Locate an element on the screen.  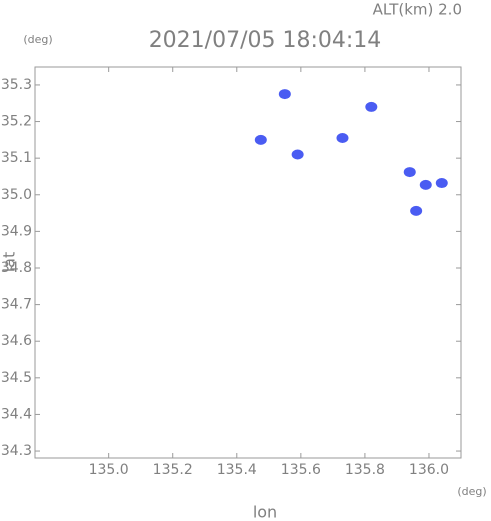
x-tick-label: 135.6 is located at coordinates (301, 470).